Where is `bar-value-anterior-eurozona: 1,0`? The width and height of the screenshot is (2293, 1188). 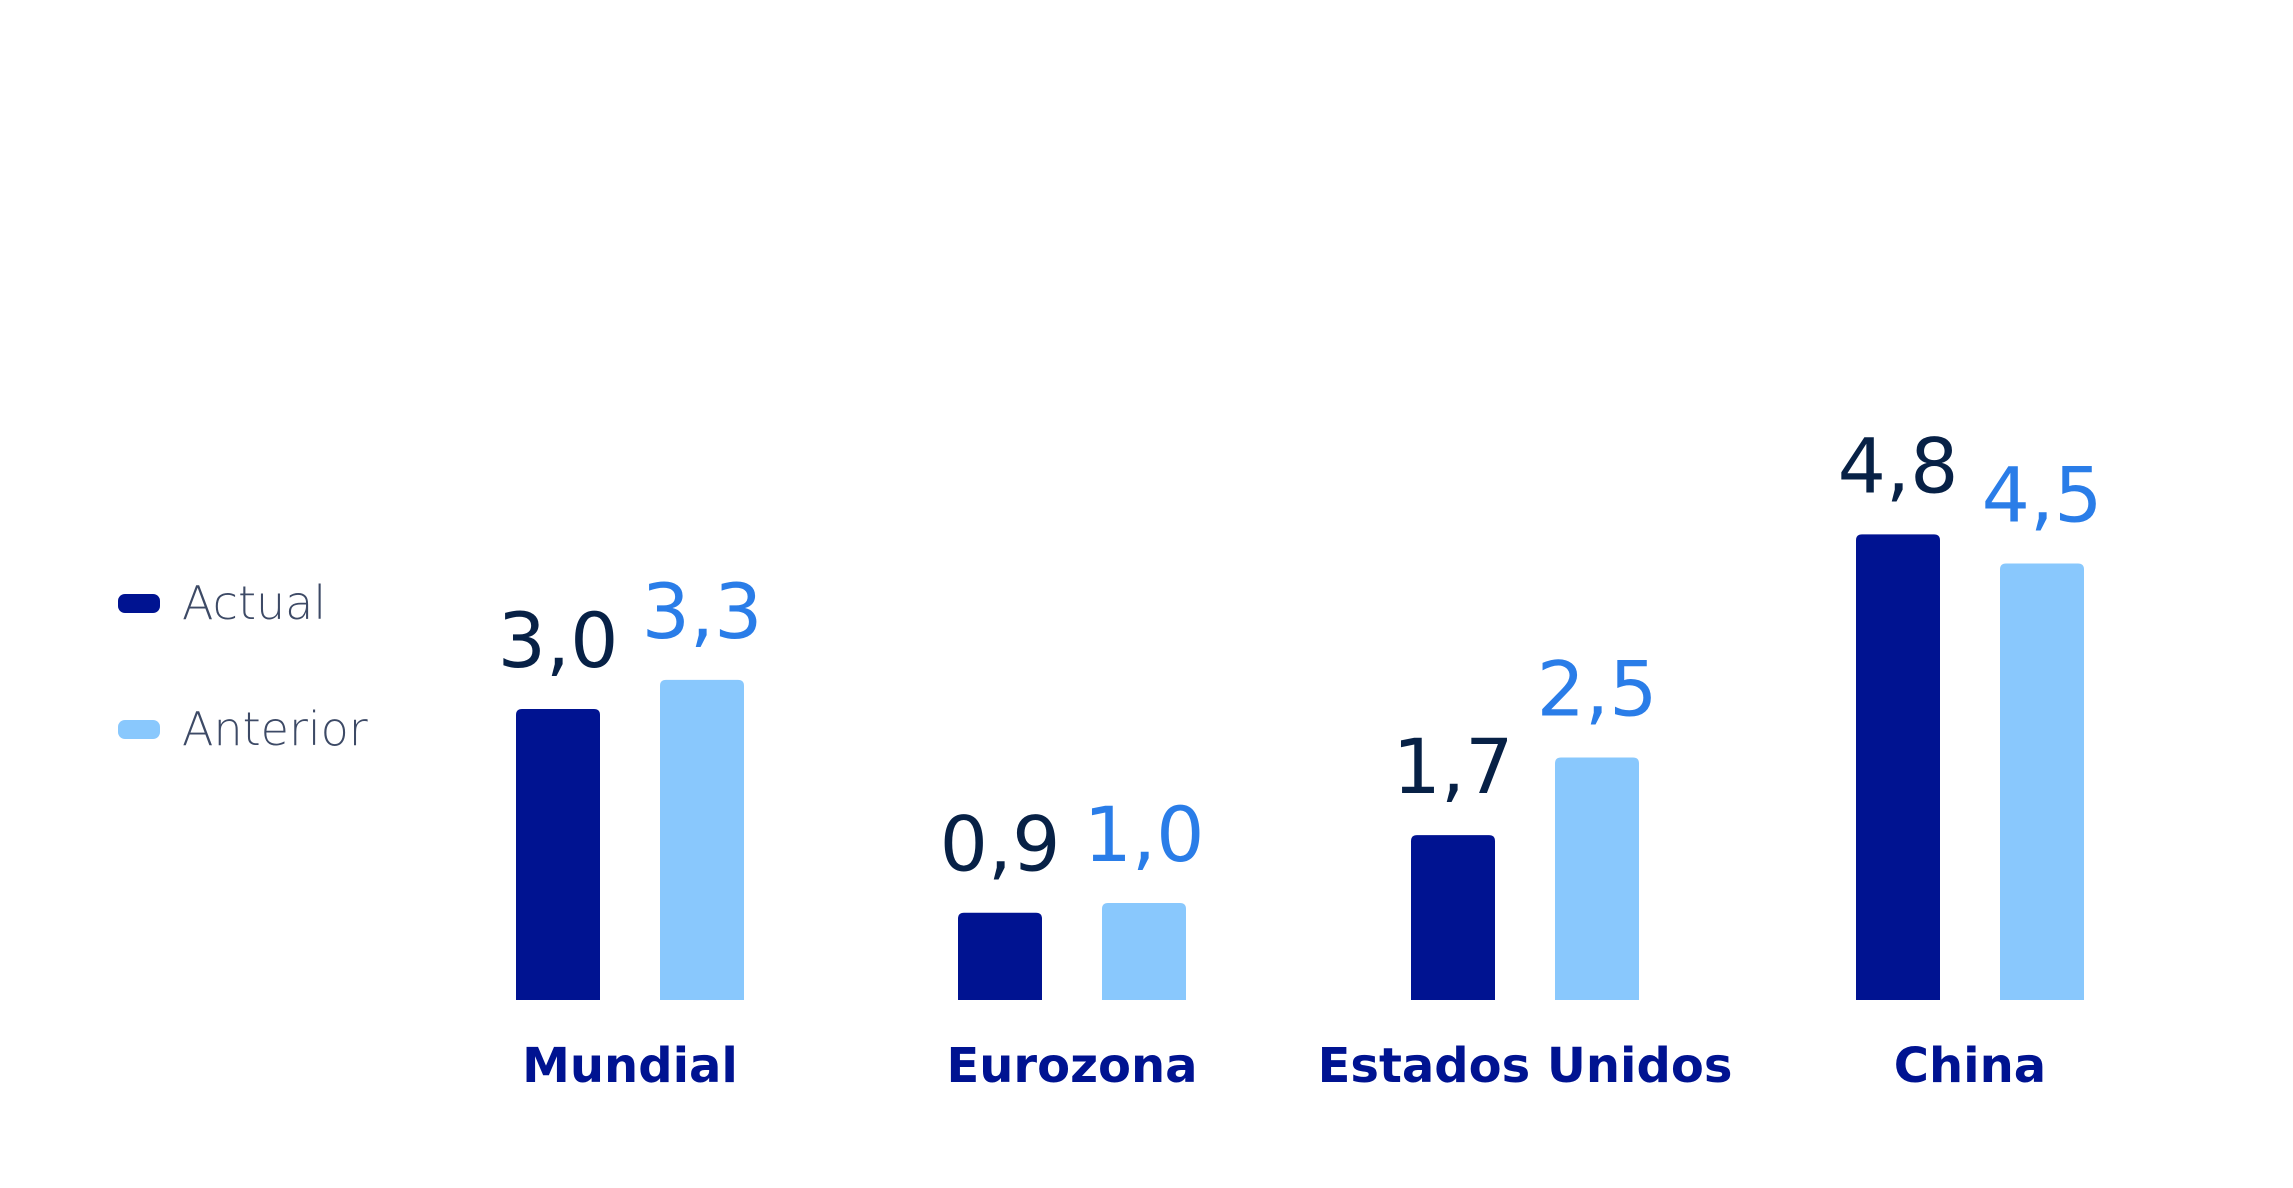 bar-value-anterior-eurozona: 1,0 is located at coordinates (1144, 834).